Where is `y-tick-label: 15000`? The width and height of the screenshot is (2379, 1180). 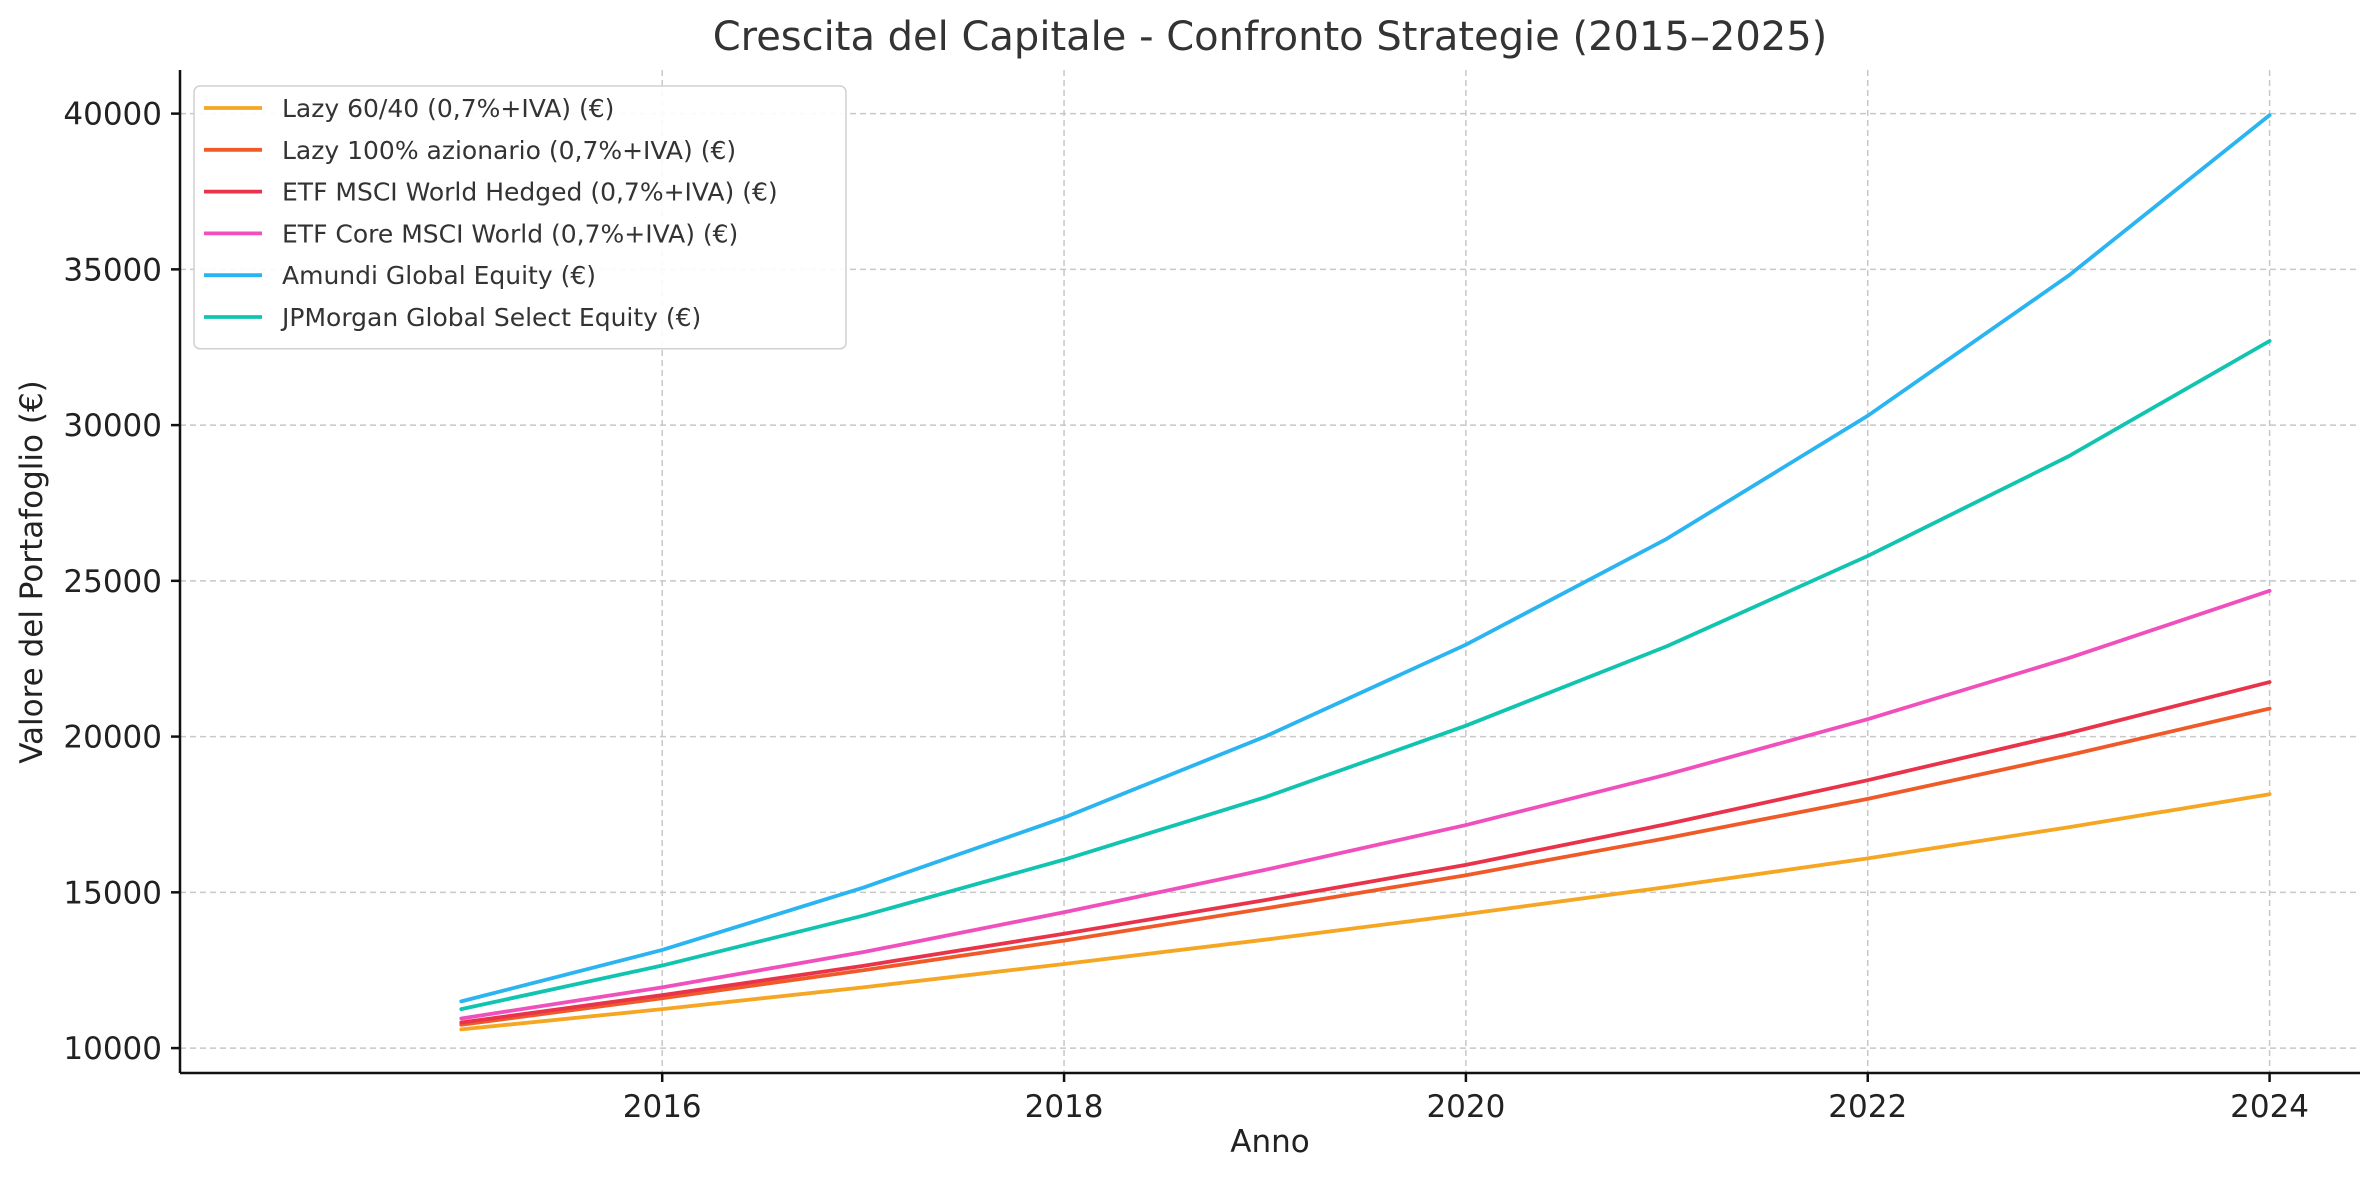
y-tick-label: 15000 is located at coordinates (112, 893).